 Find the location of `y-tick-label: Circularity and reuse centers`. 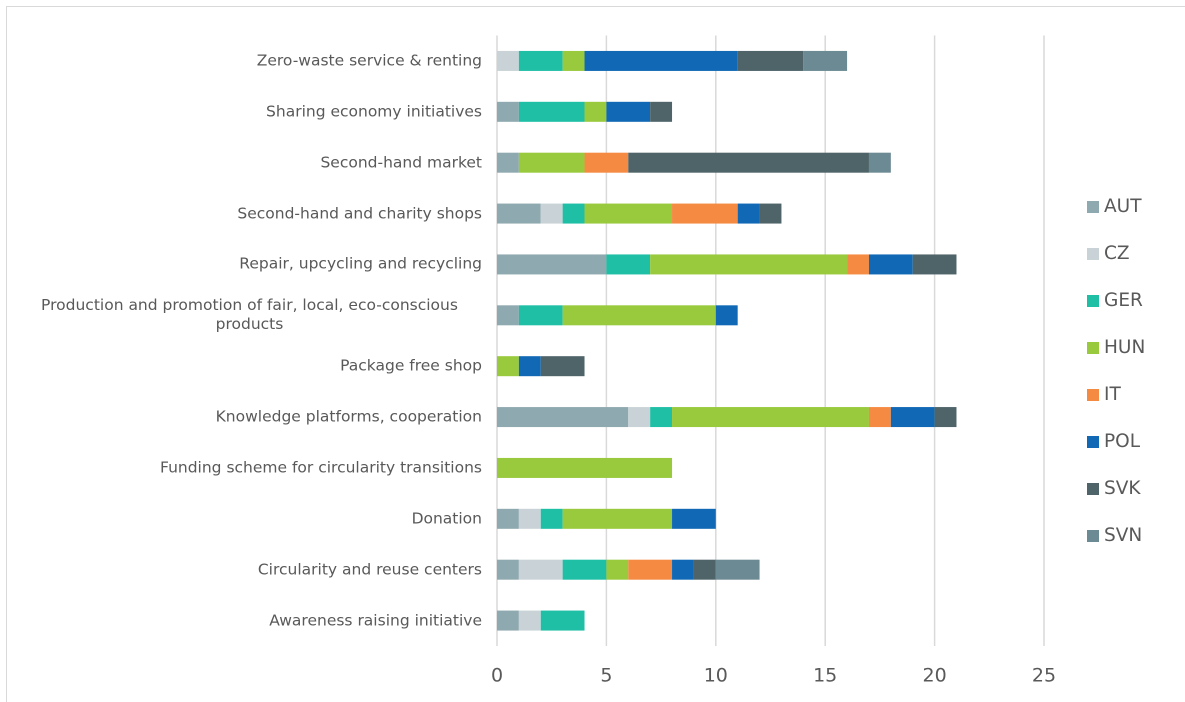

y-tick-label: Circularity and reuse centers is located at coordinates (369, 569).